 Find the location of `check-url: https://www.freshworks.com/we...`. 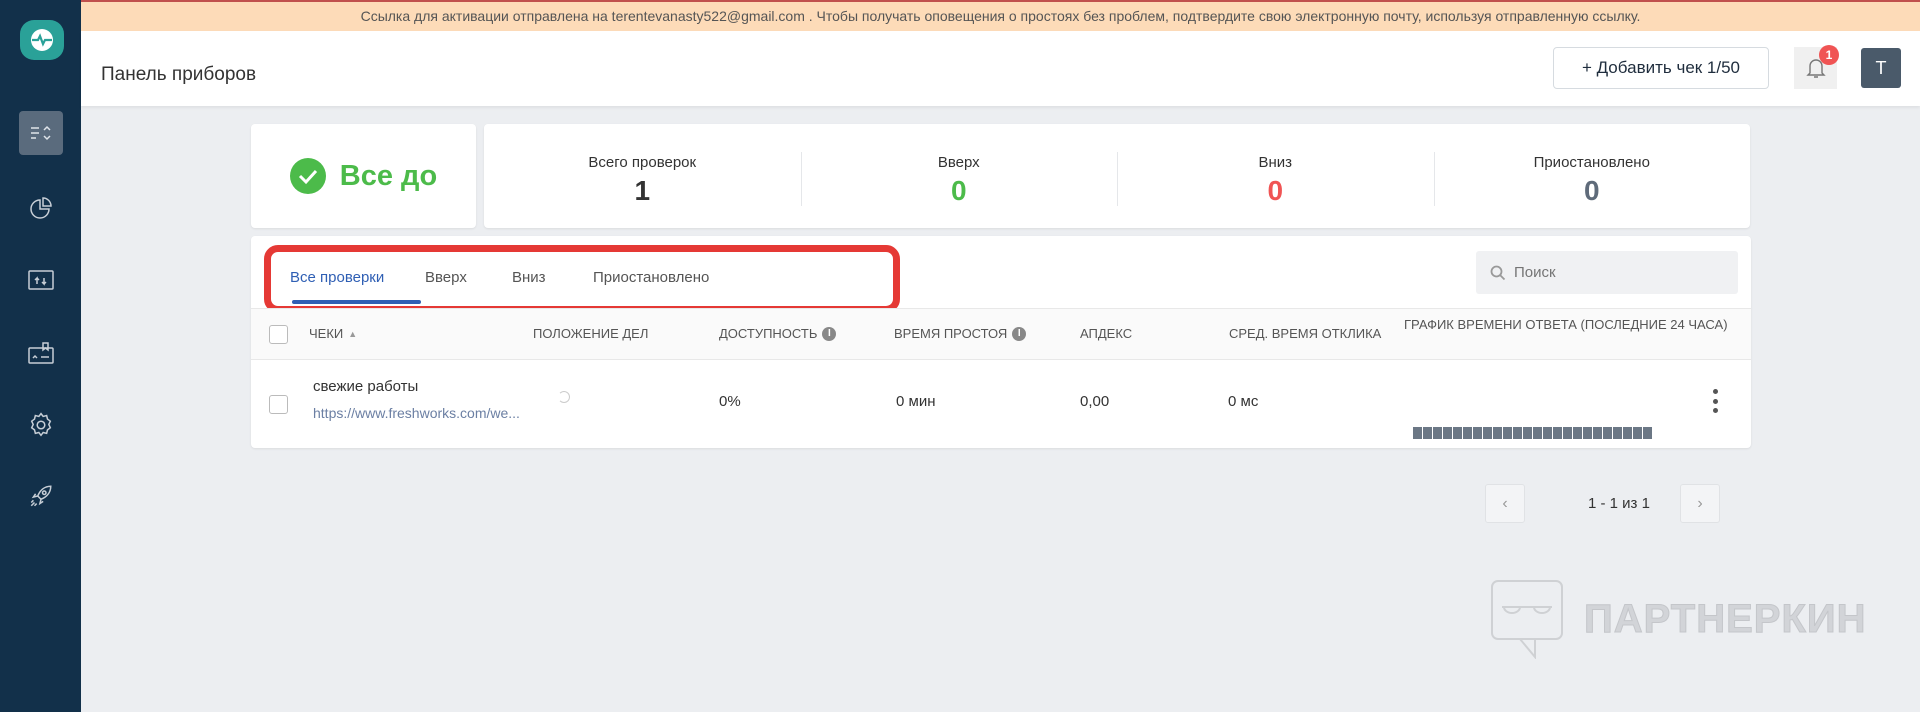

check-url: https://www.freshworks.com/we... is located at coordinates (416, 413).